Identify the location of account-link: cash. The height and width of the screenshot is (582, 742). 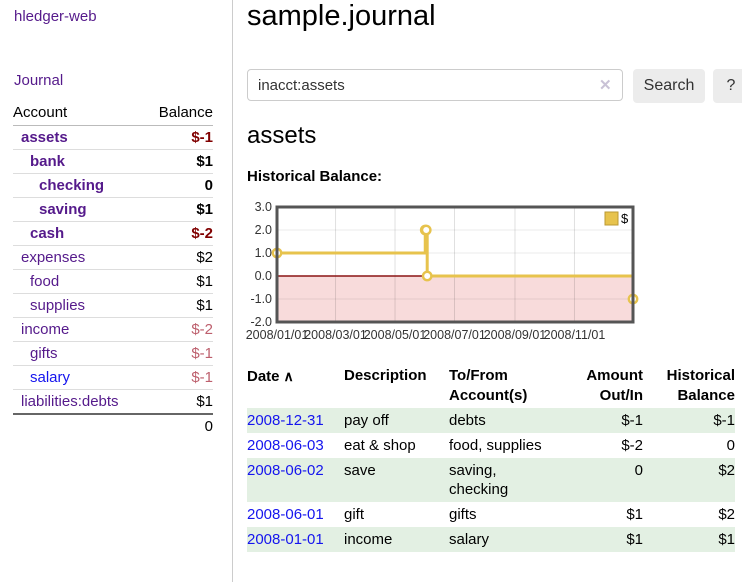
(47, 233).